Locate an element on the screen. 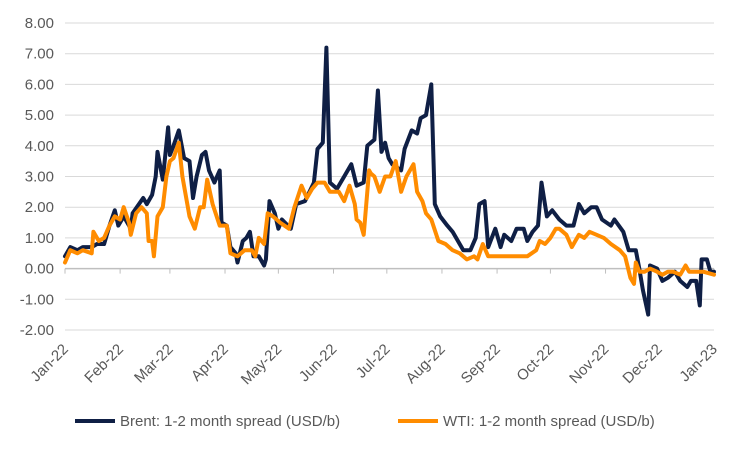 Image resolution: width=749 pixels, height=455 pixels. y-tick-label: 7.00 is located at coordinates (39, 54).